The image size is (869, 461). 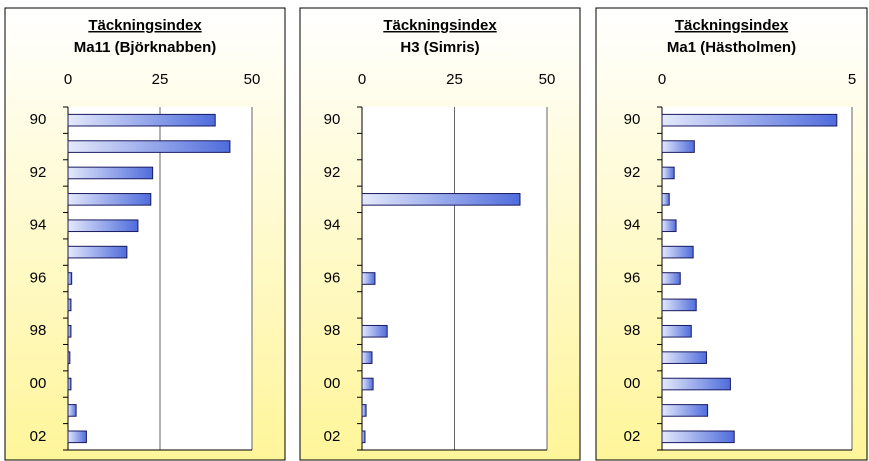 I want to click on x-tick-label: 5, so click(x=852, y=79).